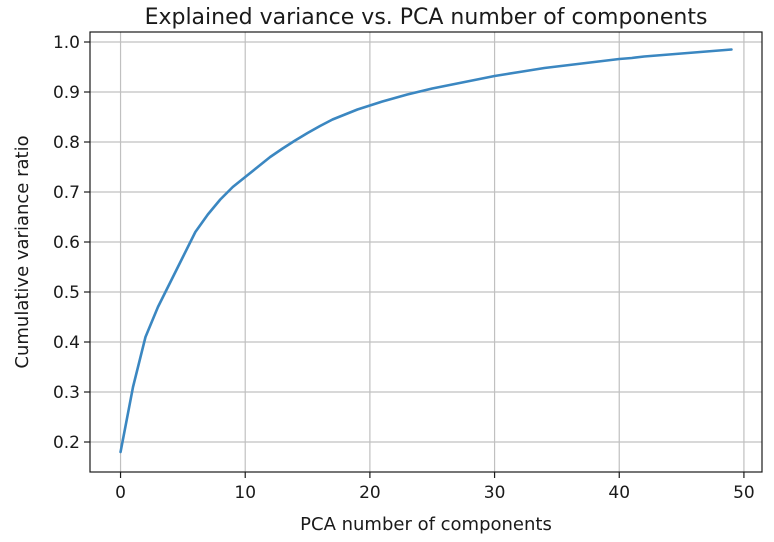 The width and height of the screenshot is (774, 542). Describe the element at coordinates (66, 293) in the screenshot. I see `y-tick-label: 0.5` at that location.